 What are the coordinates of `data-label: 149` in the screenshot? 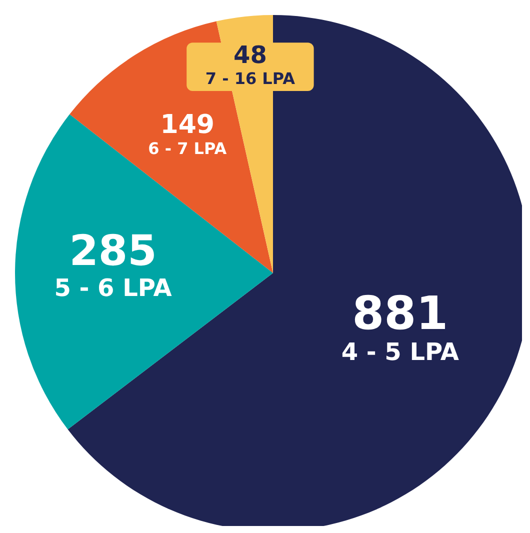 It's located at (187, 125).